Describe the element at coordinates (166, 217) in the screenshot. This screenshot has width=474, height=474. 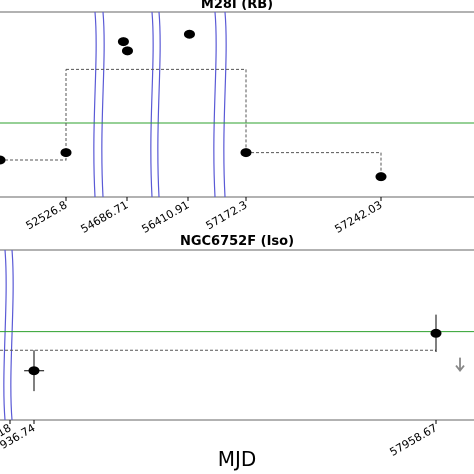
I see `x-tick-label: 56410.91` at that location.